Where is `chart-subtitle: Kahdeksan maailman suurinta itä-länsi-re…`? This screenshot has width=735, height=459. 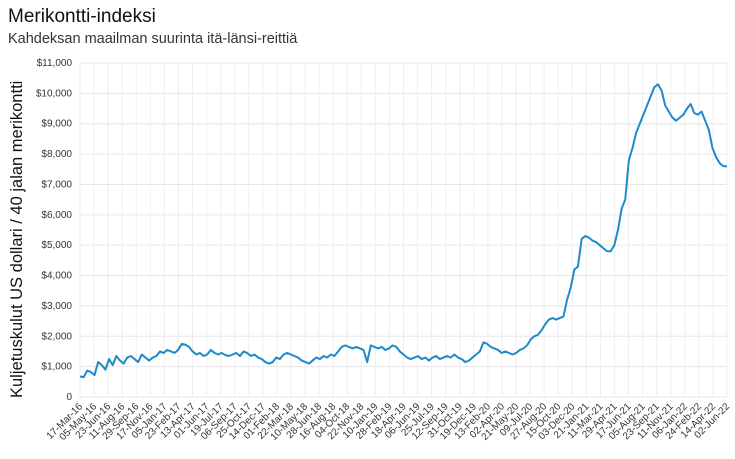 chart-subtitle: Kahdeksan maailman suurinta itä-länsi-re… is located at coordinates (153, 39).